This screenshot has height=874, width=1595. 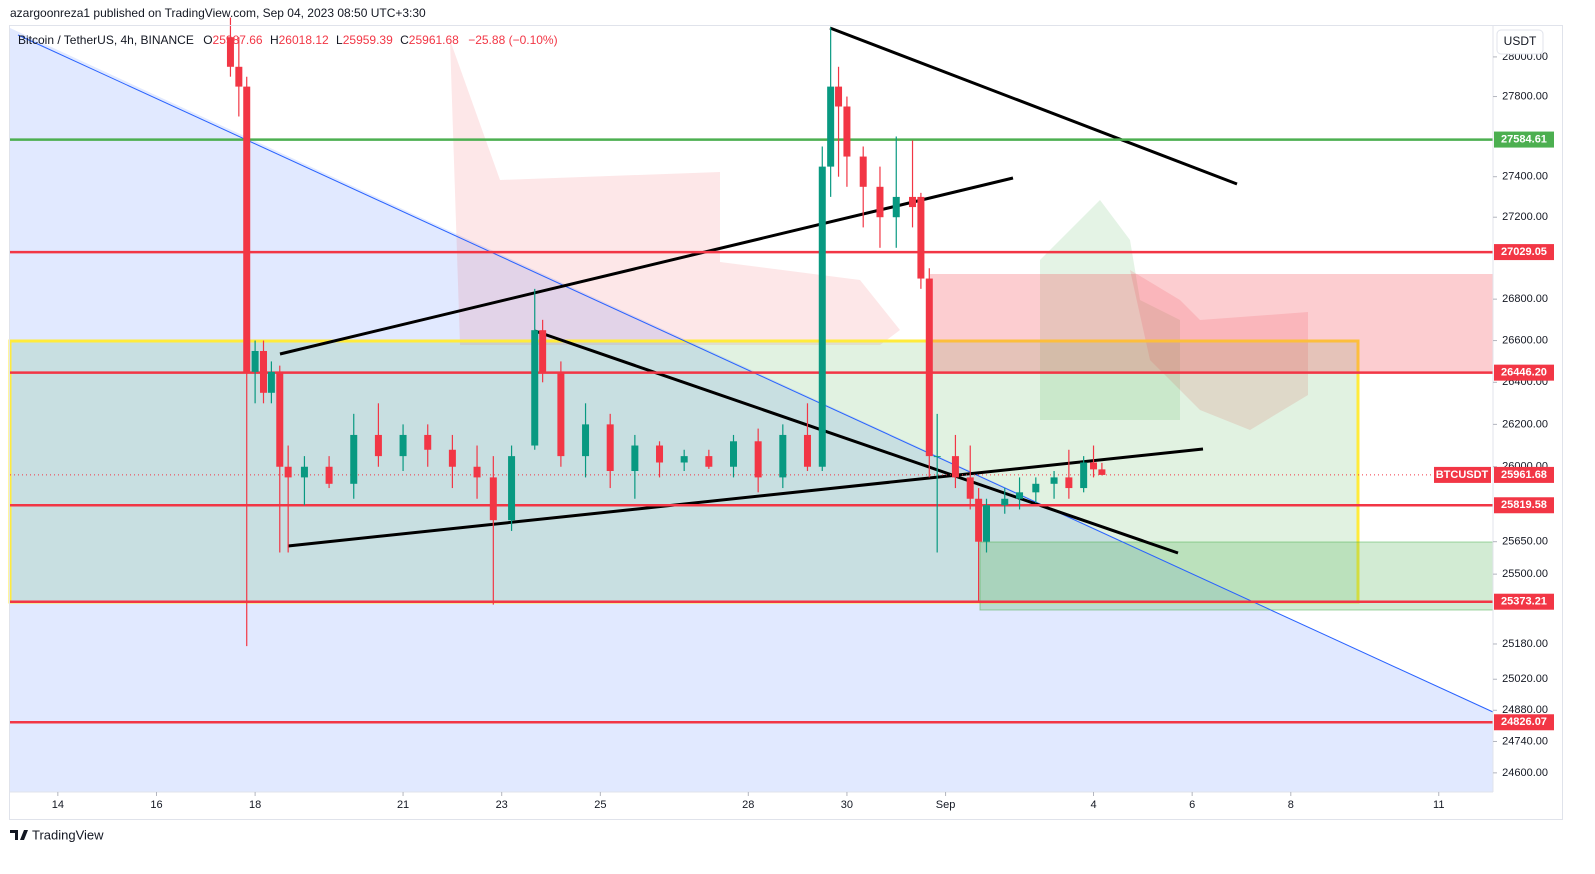 What do you see at coordinates (1110, 310) in the screenshot?
I see `cloud-green` at bounding box center [1110, 310].